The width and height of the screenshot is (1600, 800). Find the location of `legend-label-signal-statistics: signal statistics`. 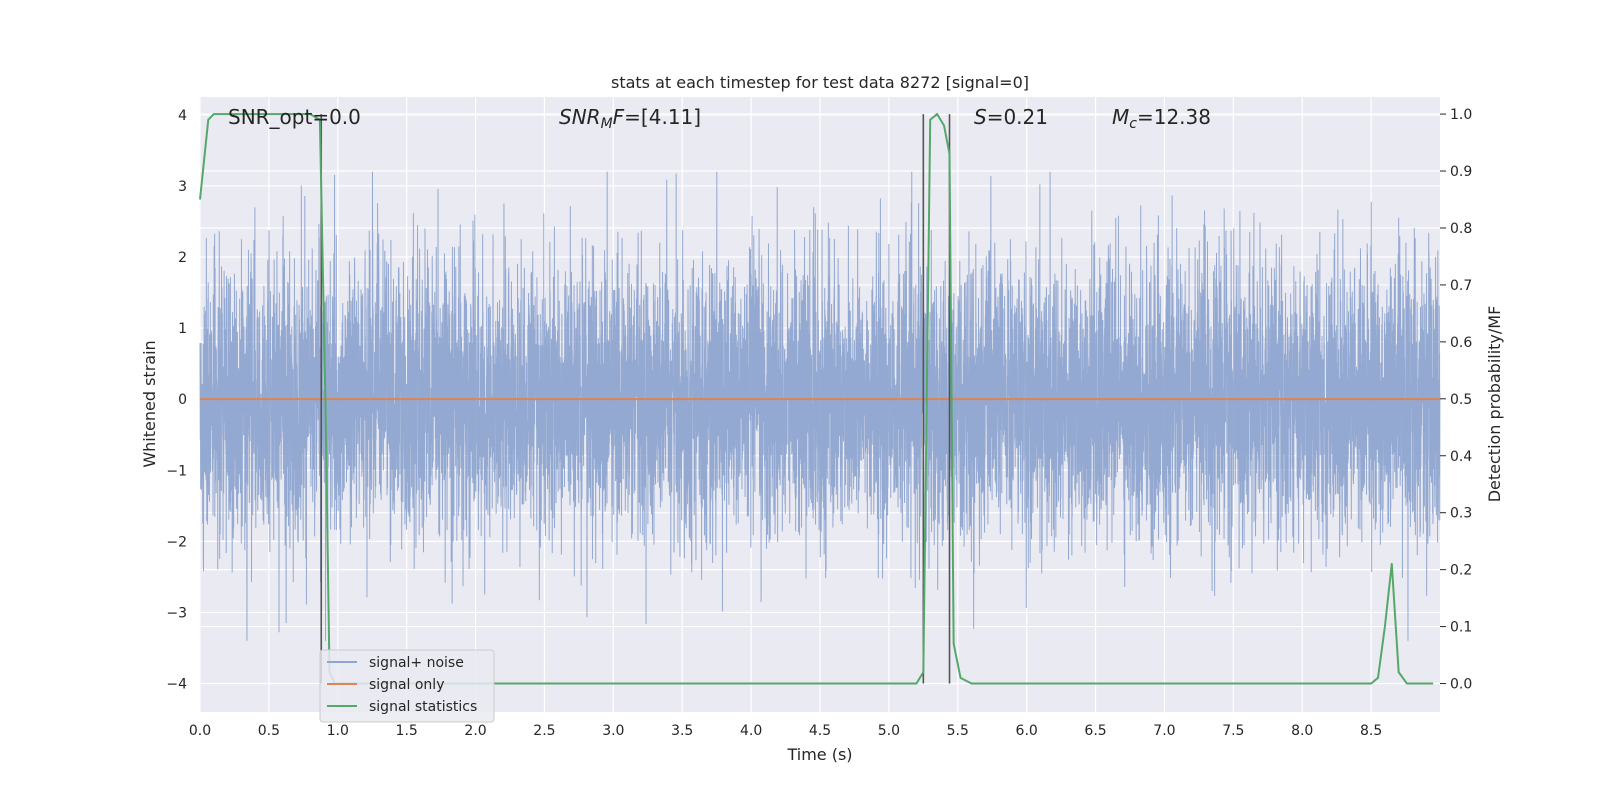

legend-label-signal-statistics: signal statistics is located at coordinates (423, 707).